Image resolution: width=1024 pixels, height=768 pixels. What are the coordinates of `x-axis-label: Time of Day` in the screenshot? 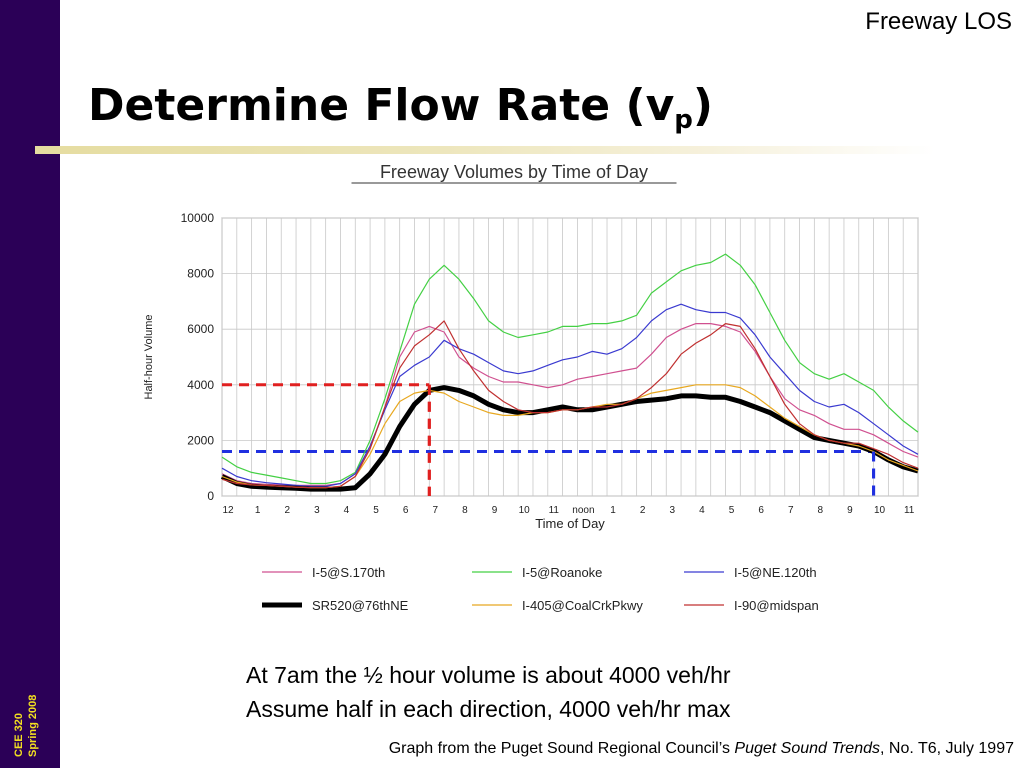 It's located at (570, 523).